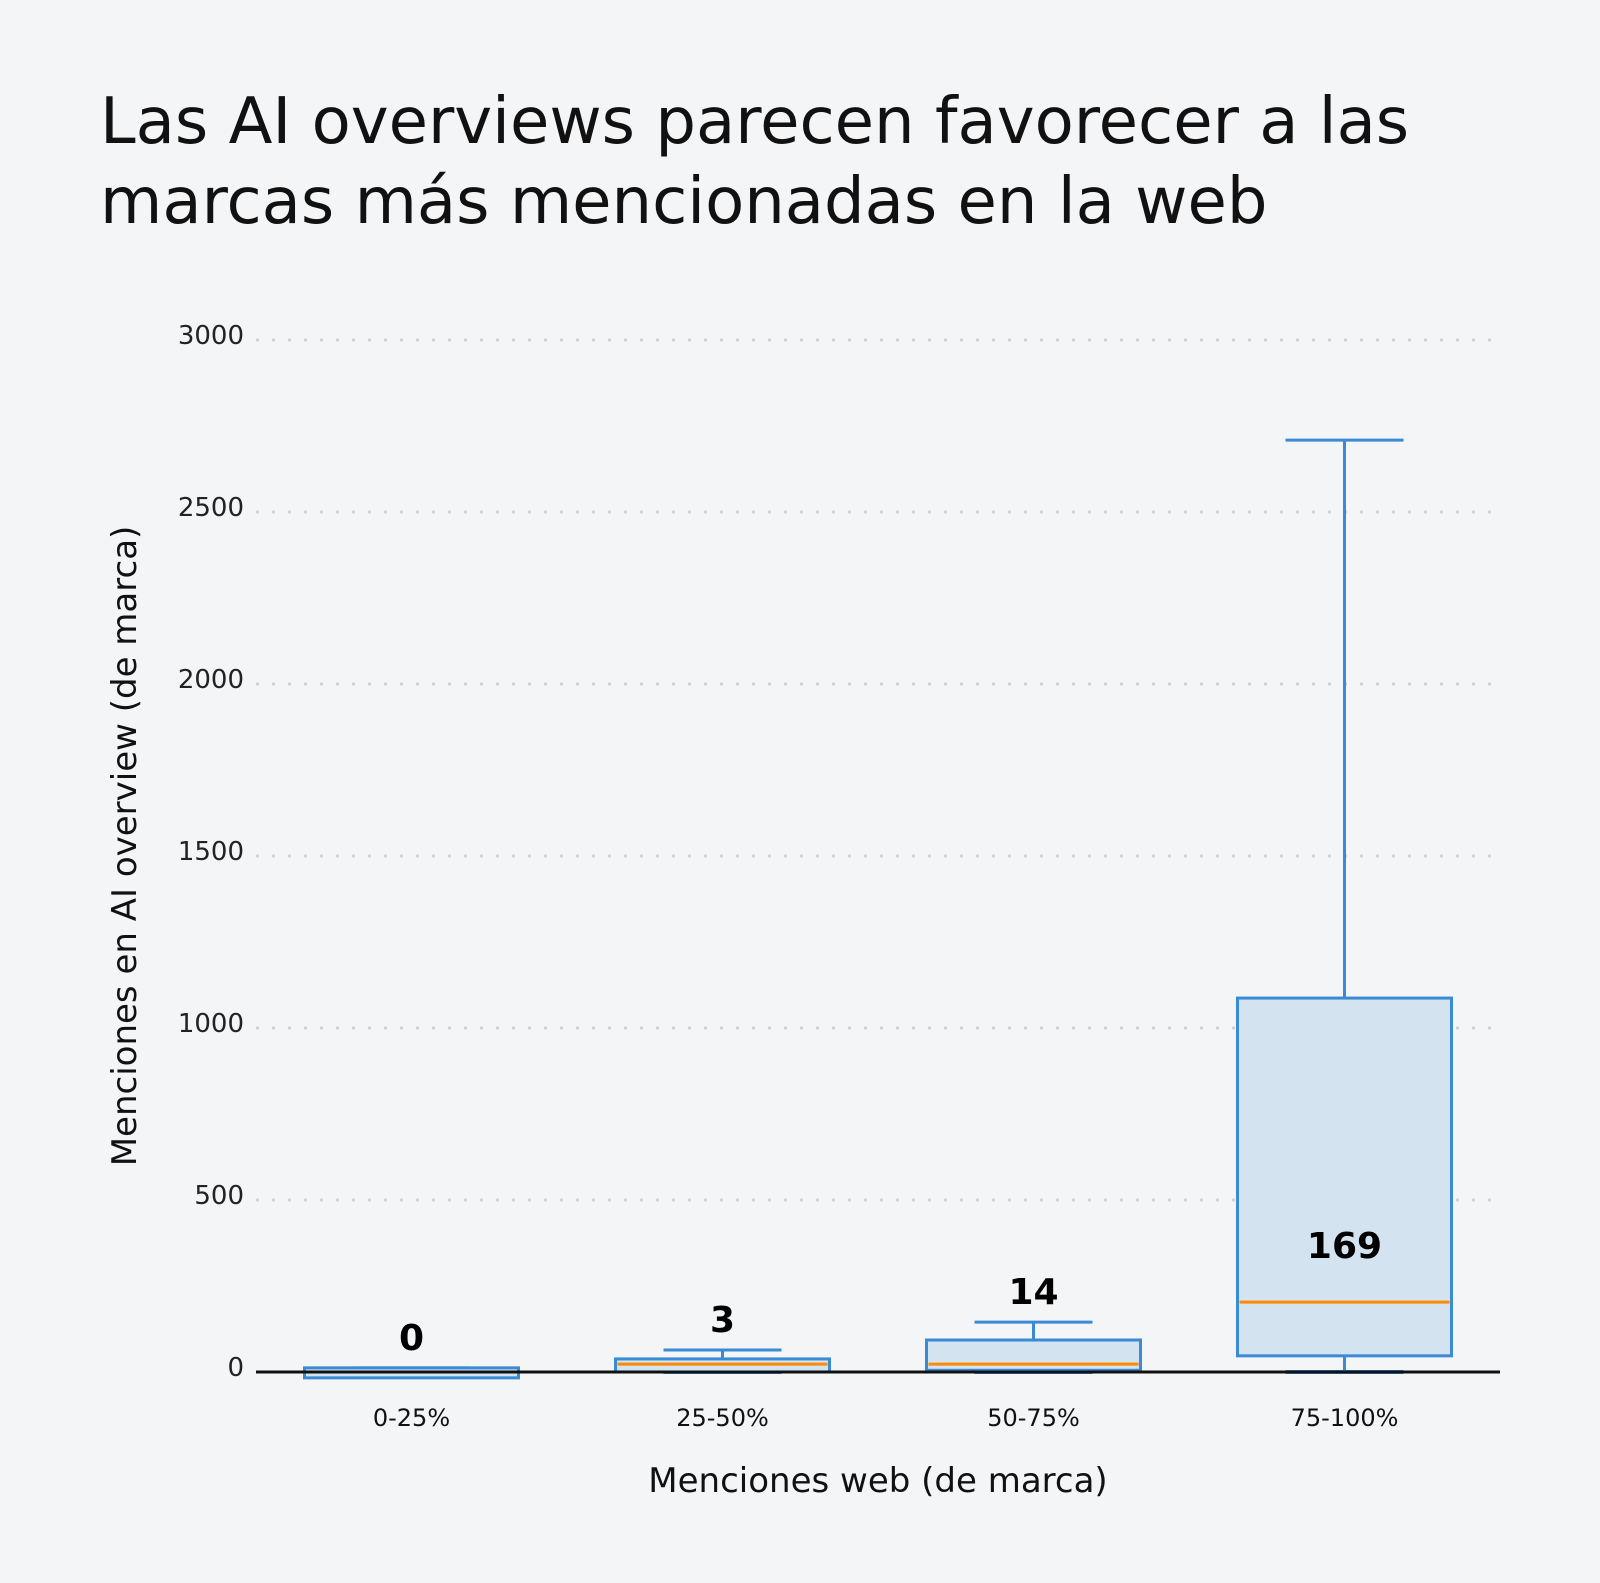  What do you see at coordinates (1344, 906) in the screenshot?
I see `box-75-100%: 169` at bounding box center [1344, 906].